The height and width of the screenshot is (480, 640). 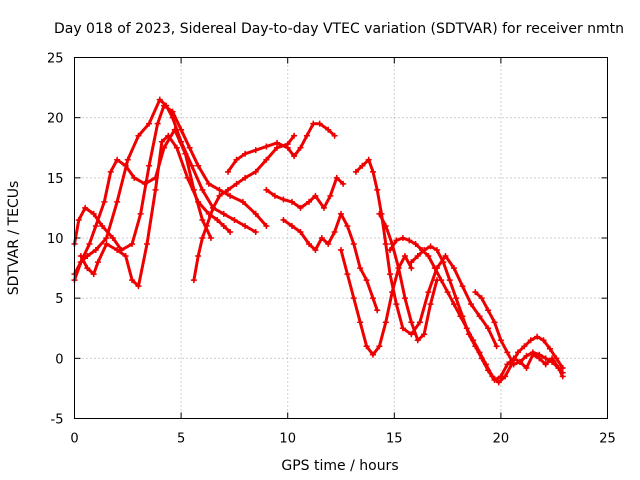 I want to click on y-tick-label: 0, so click(x=59, y=359).